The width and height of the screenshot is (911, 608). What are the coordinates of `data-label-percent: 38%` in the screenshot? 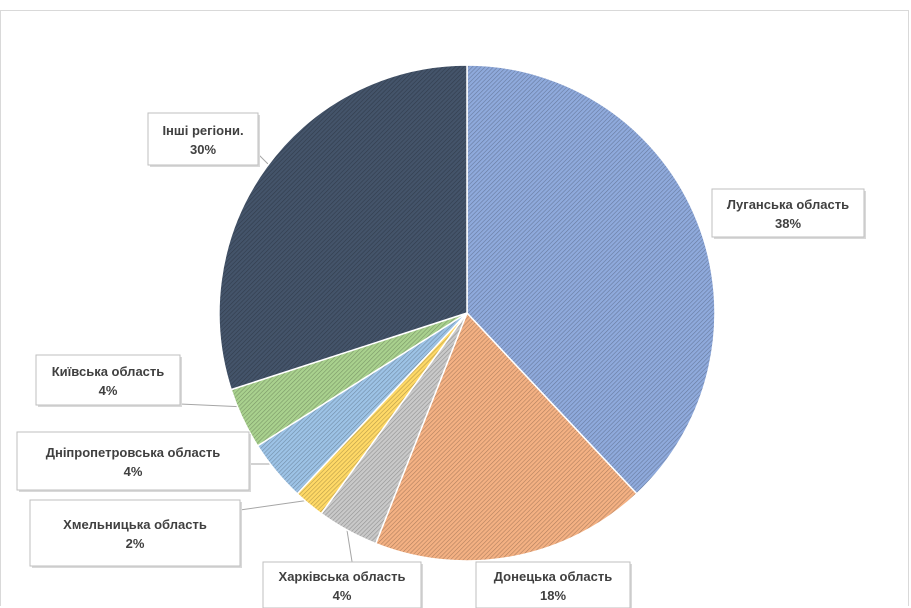 It's located at (788, 223).